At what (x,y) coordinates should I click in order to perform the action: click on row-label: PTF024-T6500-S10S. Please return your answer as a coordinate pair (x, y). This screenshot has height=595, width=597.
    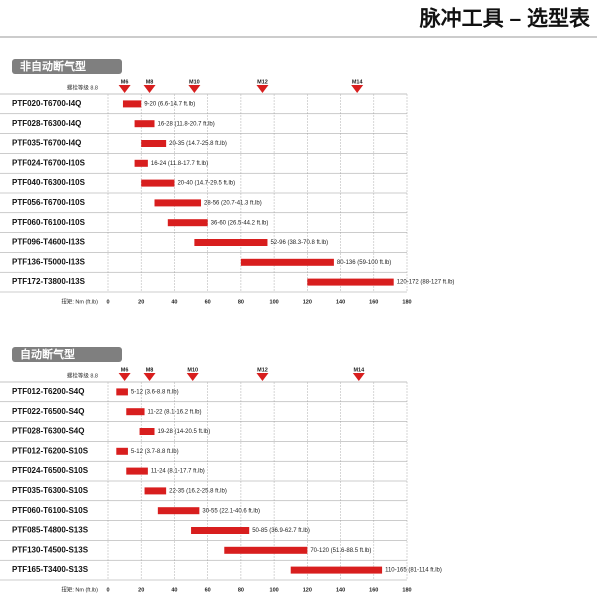
    Looking at the image, I should click on (50, 470).